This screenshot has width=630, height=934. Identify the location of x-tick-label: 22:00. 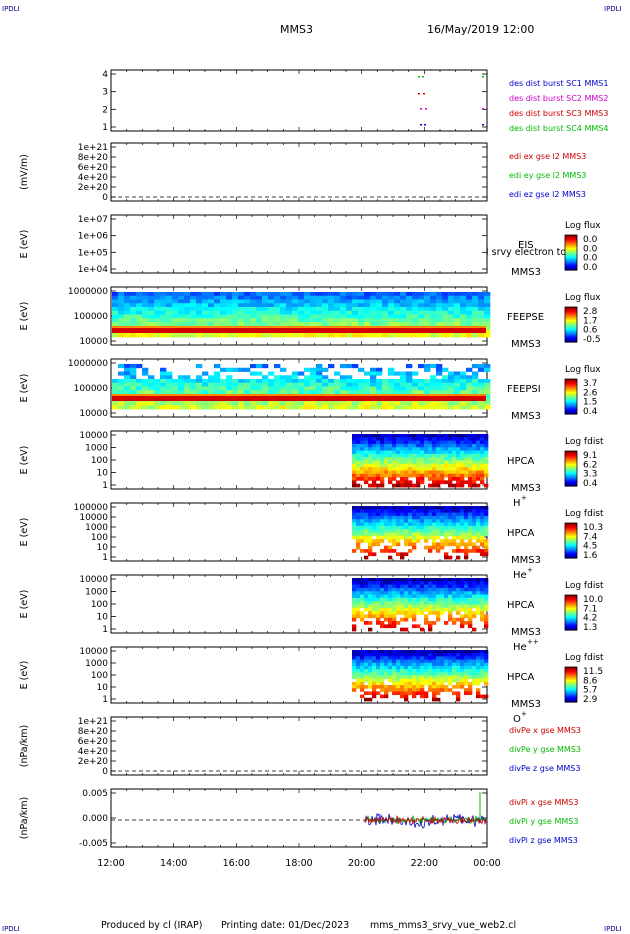
(424, 863).